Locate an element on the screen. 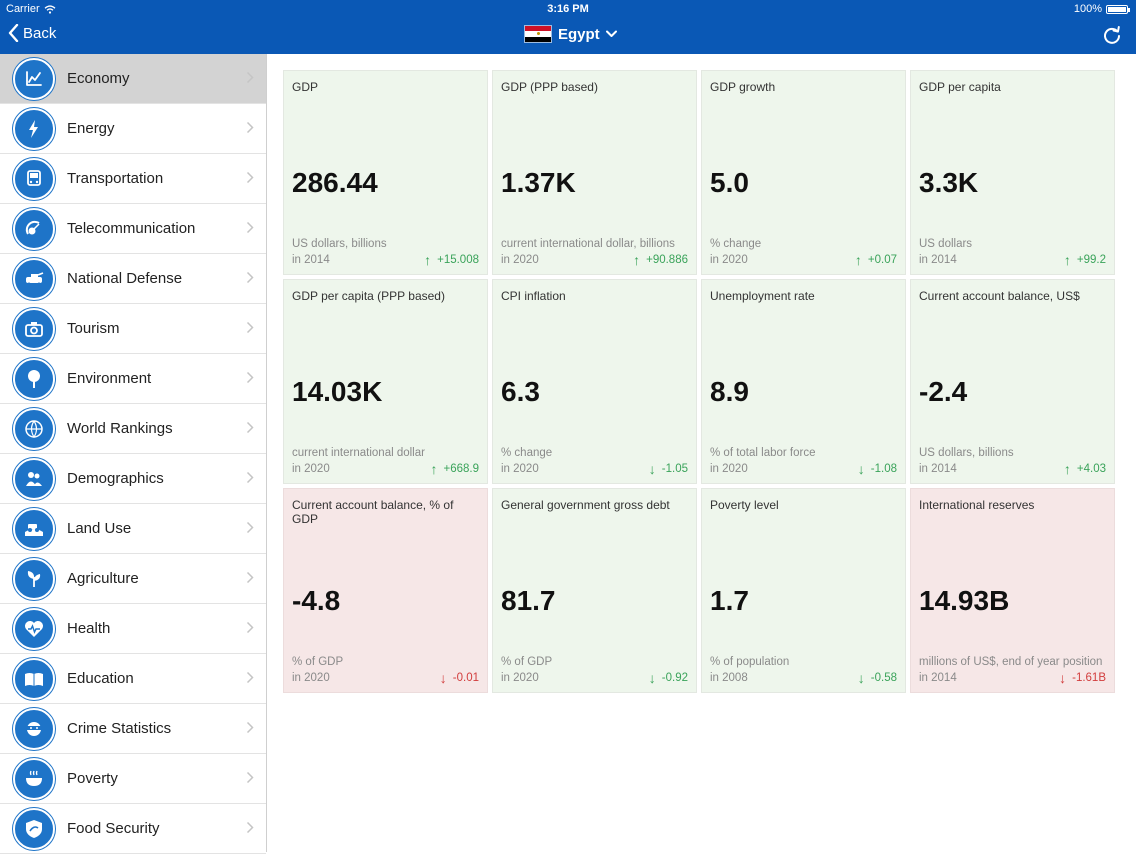  indicator-change-value: -1.08 is located at coordinates (883, 469).